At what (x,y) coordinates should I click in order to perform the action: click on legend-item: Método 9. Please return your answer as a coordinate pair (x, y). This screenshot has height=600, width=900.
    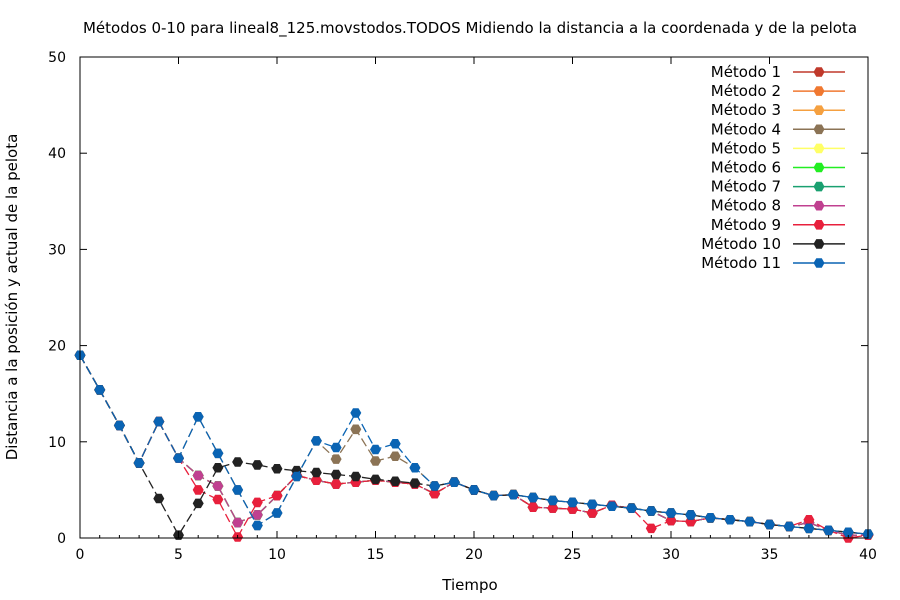
    Looking at the image, I should click on (778, 225).